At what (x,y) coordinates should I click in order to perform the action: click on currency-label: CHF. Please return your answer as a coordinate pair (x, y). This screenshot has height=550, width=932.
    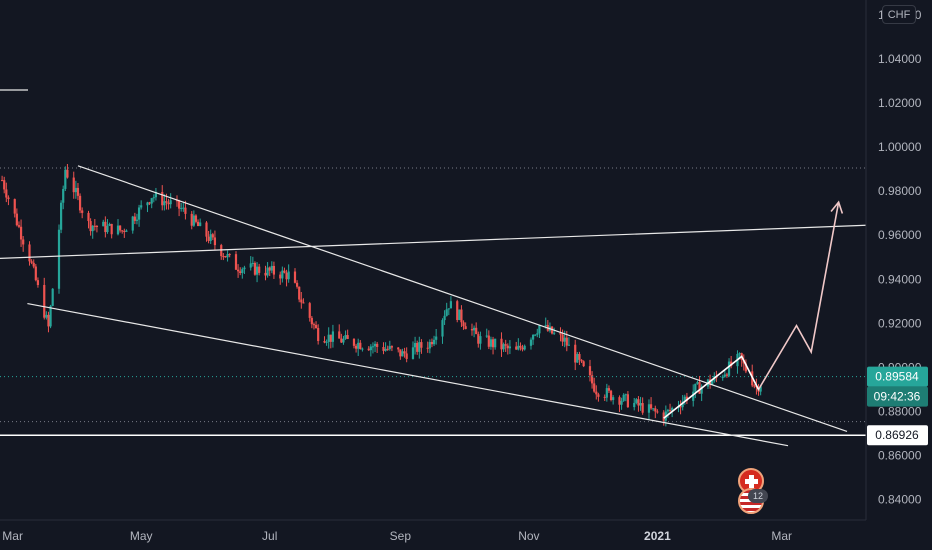
    Looking at the image, I should click on (899, 14).